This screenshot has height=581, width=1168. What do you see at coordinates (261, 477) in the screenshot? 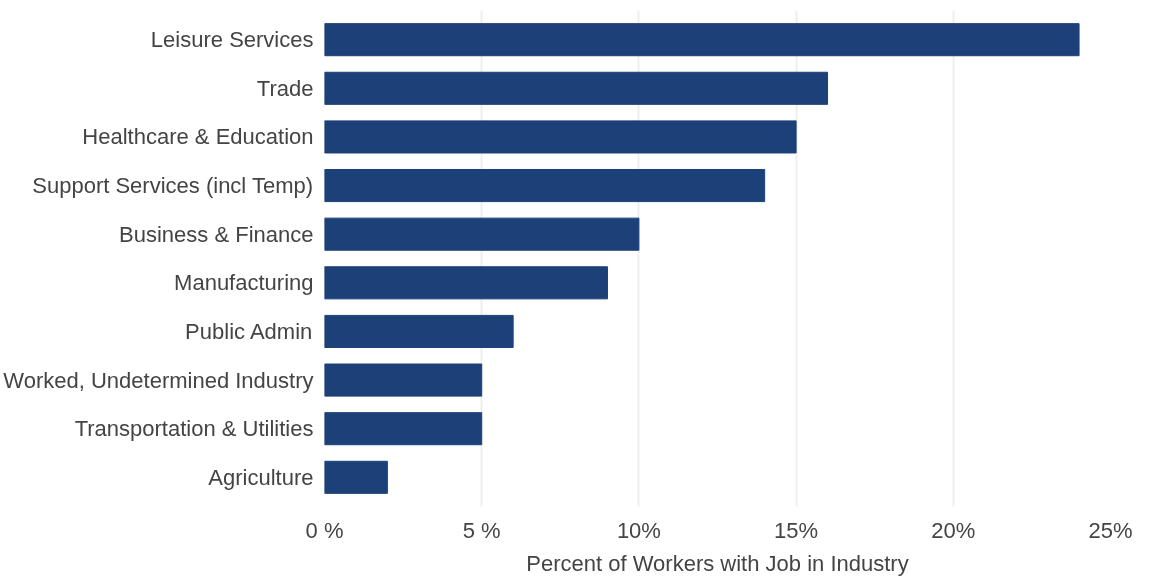
I see `y-tick-label: Agriculture` at bounding box center [261, 477].